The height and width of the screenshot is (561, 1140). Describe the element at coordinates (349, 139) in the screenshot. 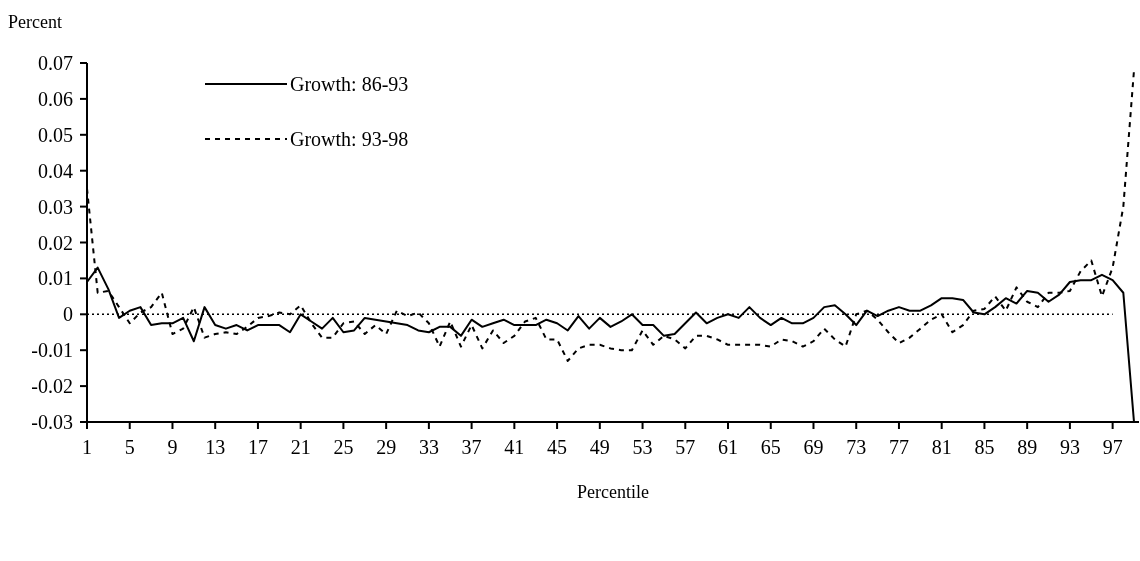

I see `legend-label: Growth: 93-98` at that location.